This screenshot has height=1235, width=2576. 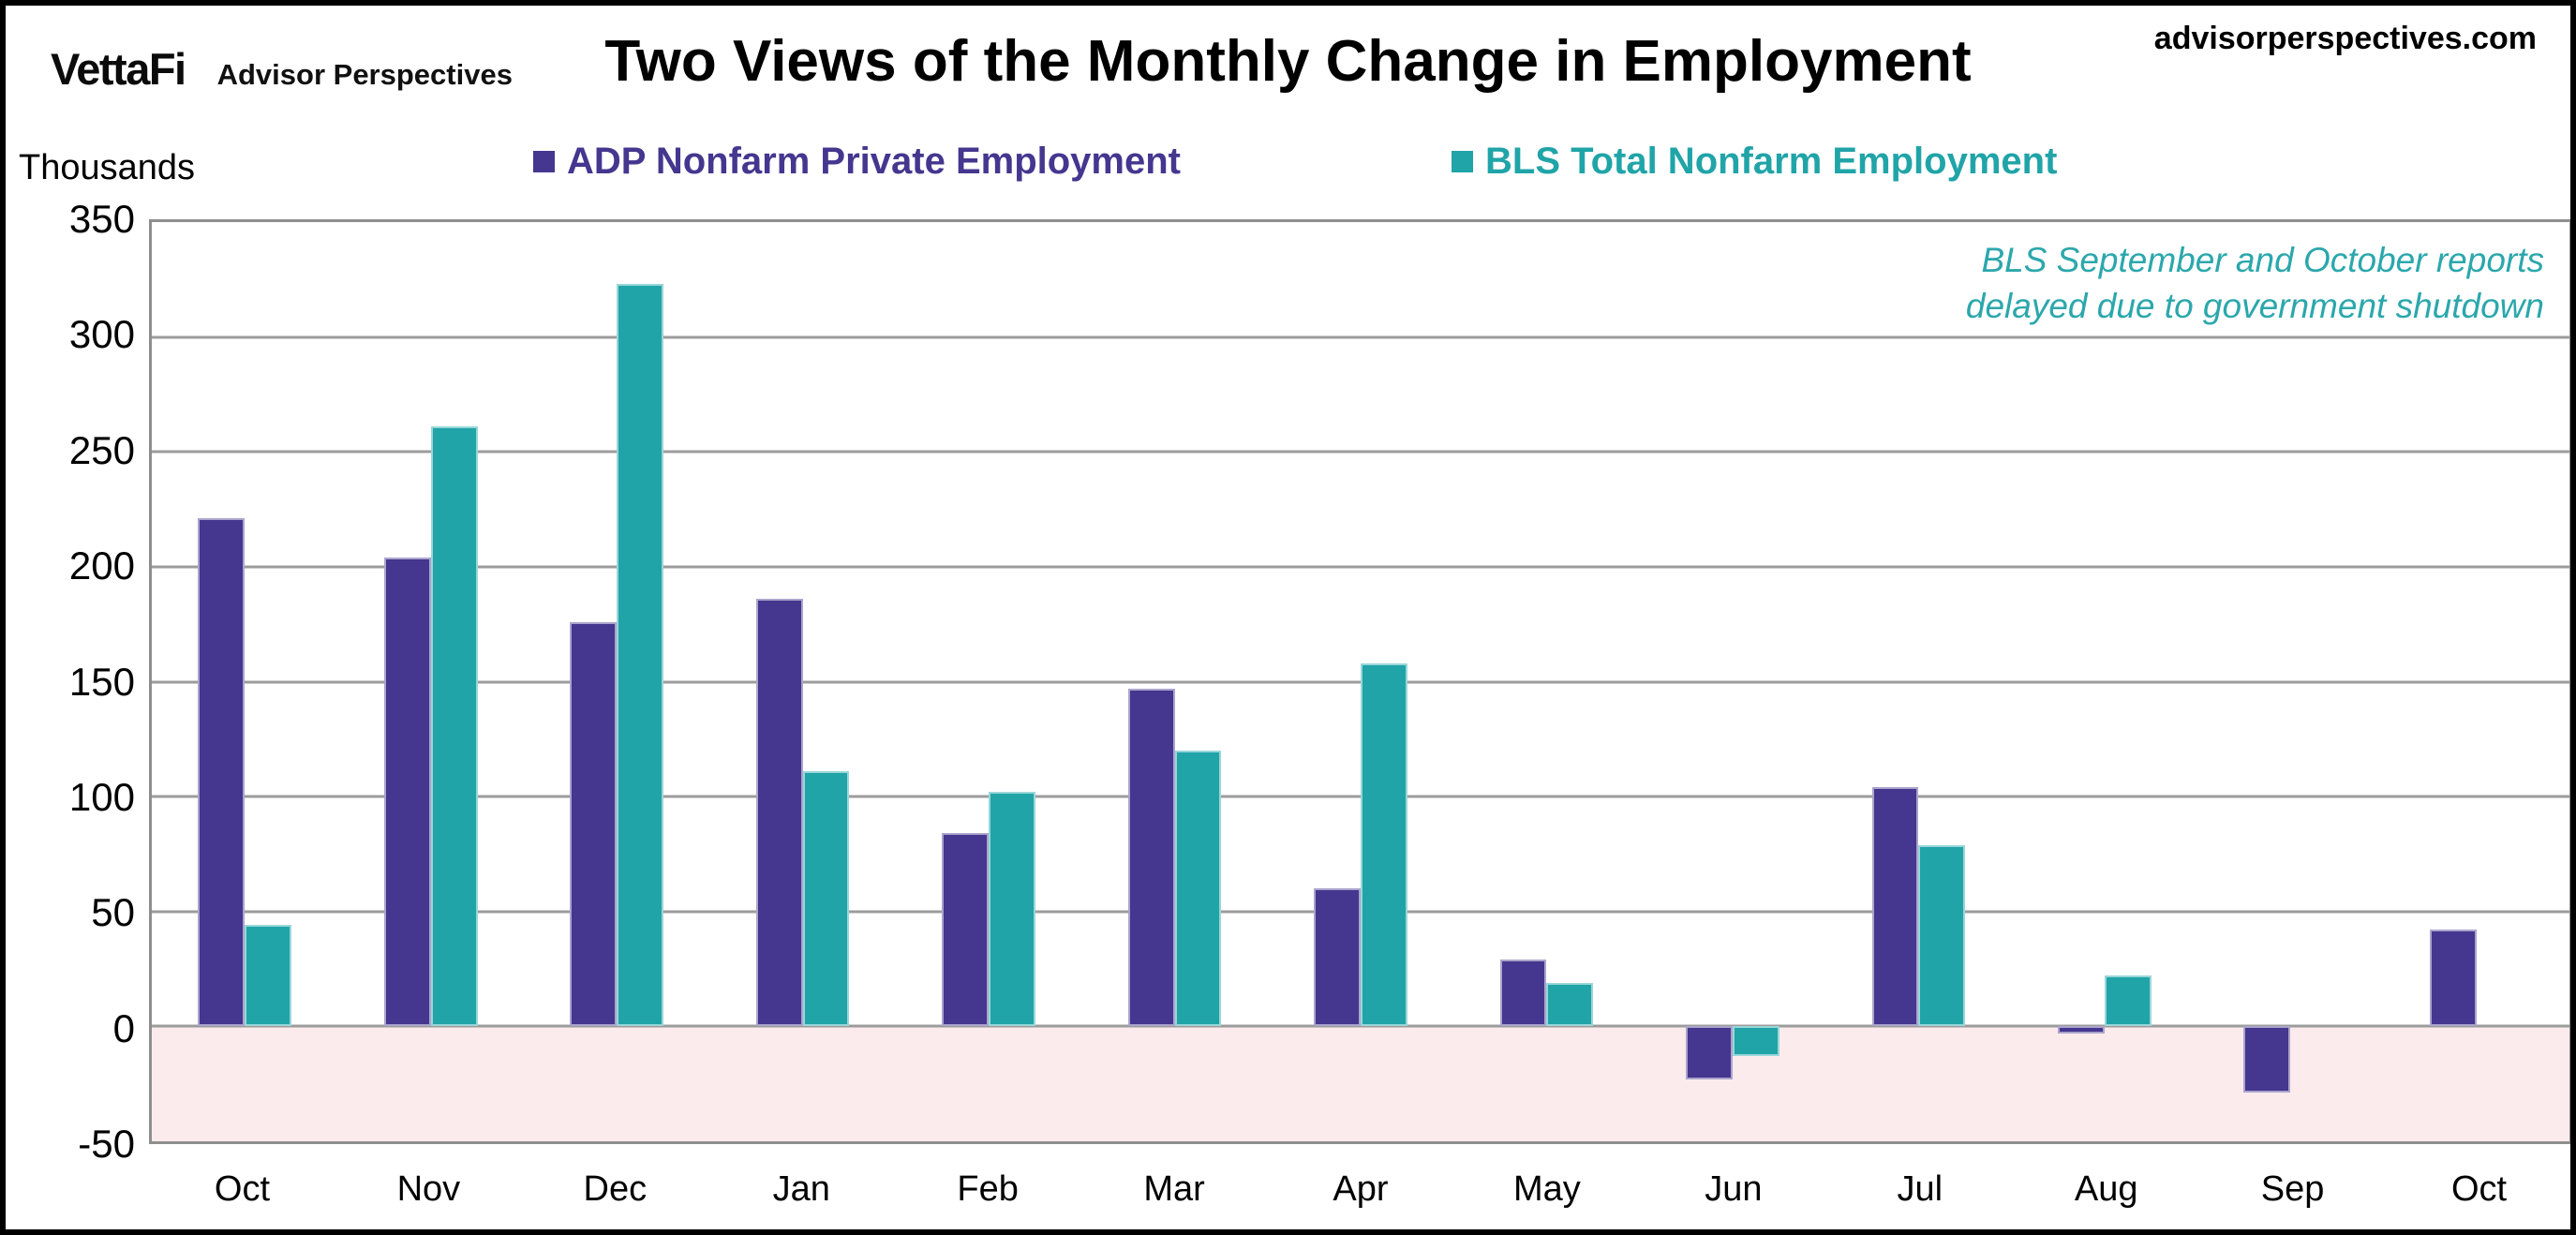 I want to click on y-tick--50: -50, so click(x=106, y=1144).